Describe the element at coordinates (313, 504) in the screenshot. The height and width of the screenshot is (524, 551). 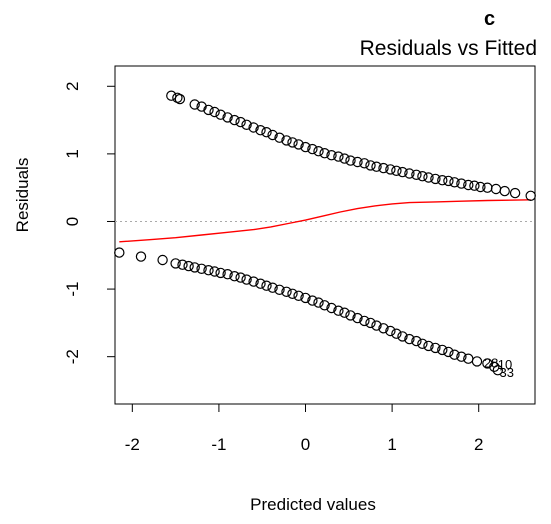
I see `x-axis-title: Predicted values` at that location.